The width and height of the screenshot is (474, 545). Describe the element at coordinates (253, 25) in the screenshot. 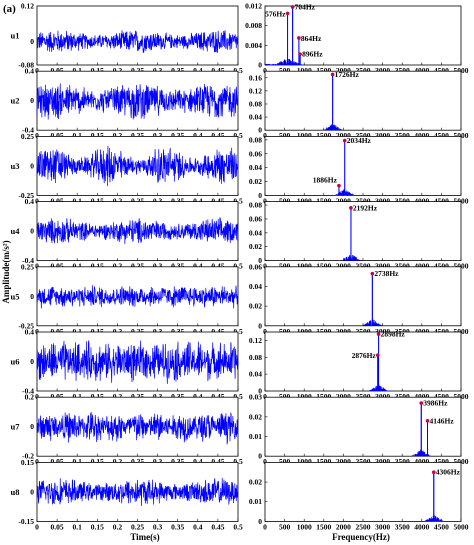

I see `freq-ytick-label: 0.008` at that location.